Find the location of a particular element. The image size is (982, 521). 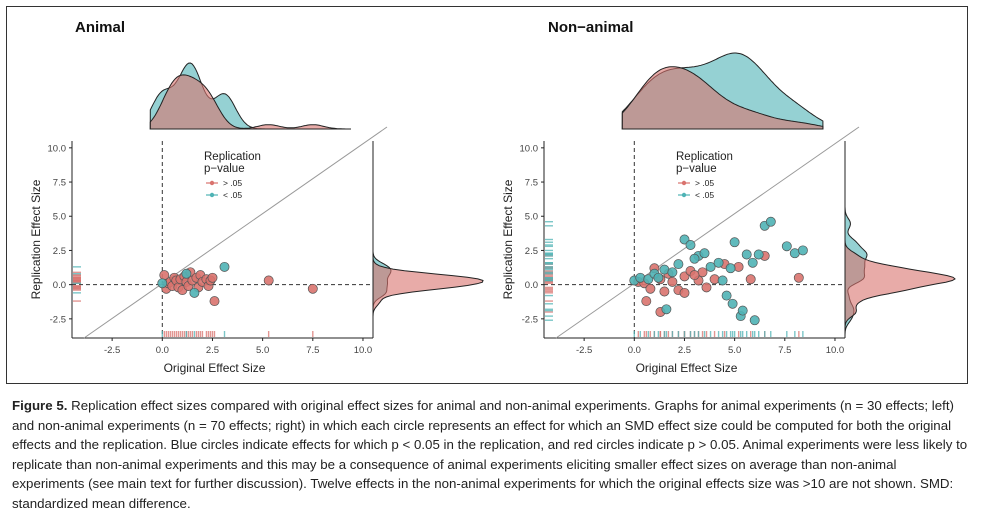

panel-title: Non−animal is located at coordinates (590, 27).